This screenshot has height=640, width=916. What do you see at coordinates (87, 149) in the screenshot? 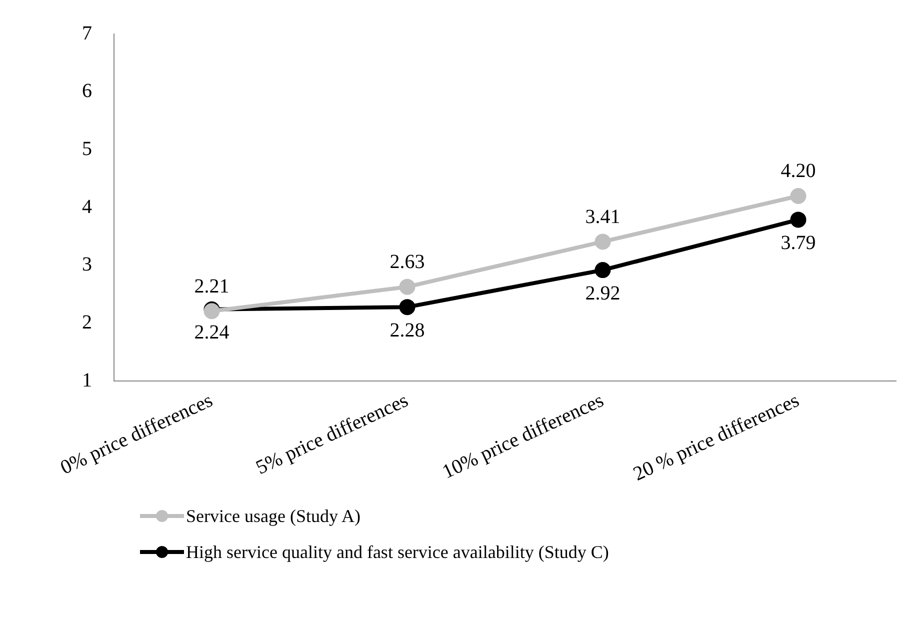
I see `y-tick-label: 5` at bounding box center [87, 149].